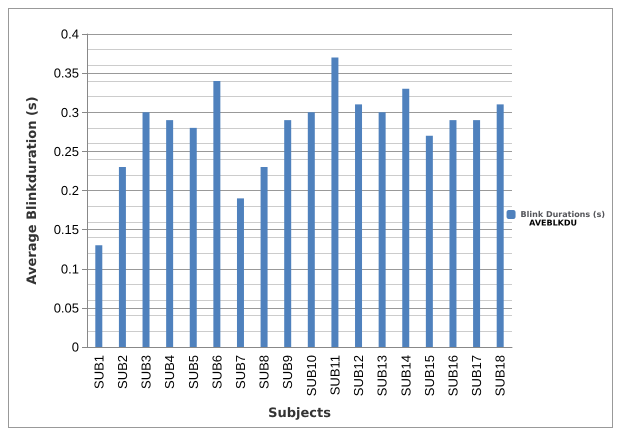 Image resolution: width=621 pixels, height=436 pixels. What do you see at coordinates (66, 308) in the screenshot?
I see `y-tick-label: 0.05` at bounding box center [66, 308].